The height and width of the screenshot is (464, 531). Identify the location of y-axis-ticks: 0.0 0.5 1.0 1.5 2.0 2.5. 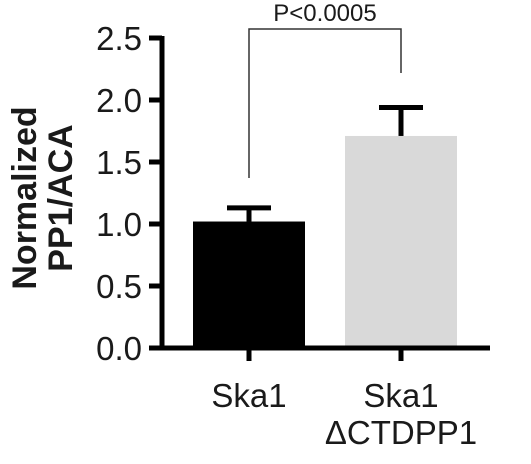
(129, 193).